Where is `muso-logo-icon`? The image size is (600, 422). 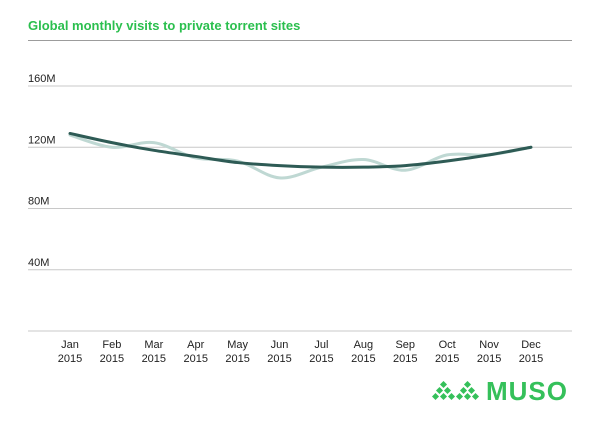 muso-logo-icon is located at coordinates (456, 391).